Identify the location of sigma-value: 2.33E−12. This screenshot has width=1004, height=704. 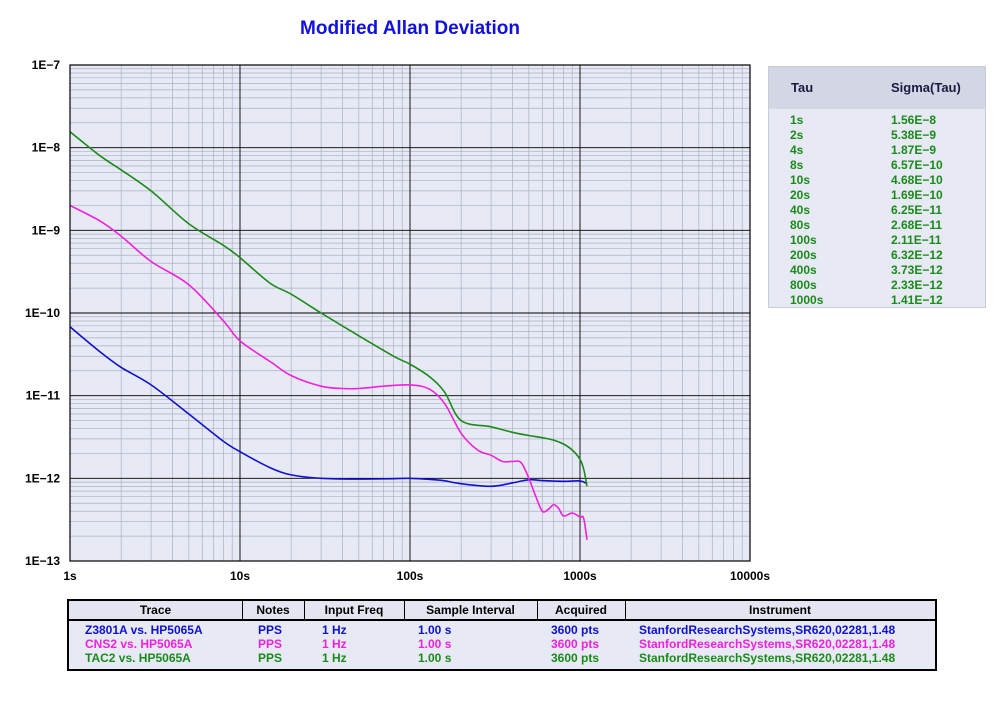
(917, 285).